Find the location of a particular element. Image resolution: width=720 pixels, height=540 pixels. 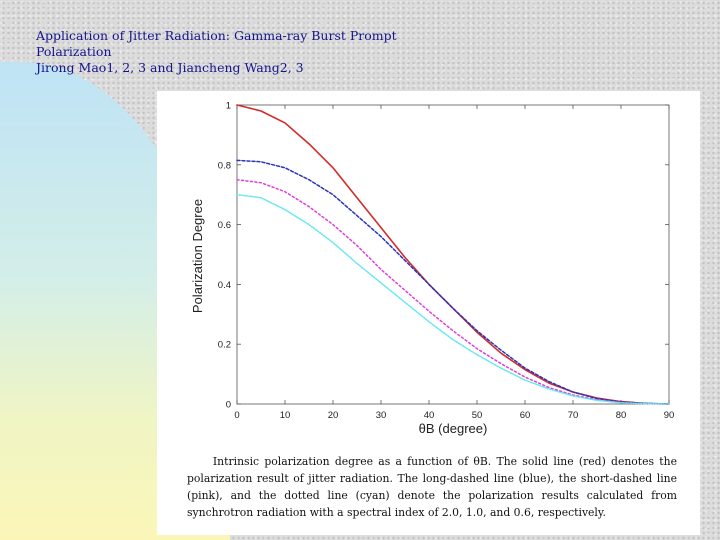

x-tick-label: 50 is located at coordinates (477, 415).